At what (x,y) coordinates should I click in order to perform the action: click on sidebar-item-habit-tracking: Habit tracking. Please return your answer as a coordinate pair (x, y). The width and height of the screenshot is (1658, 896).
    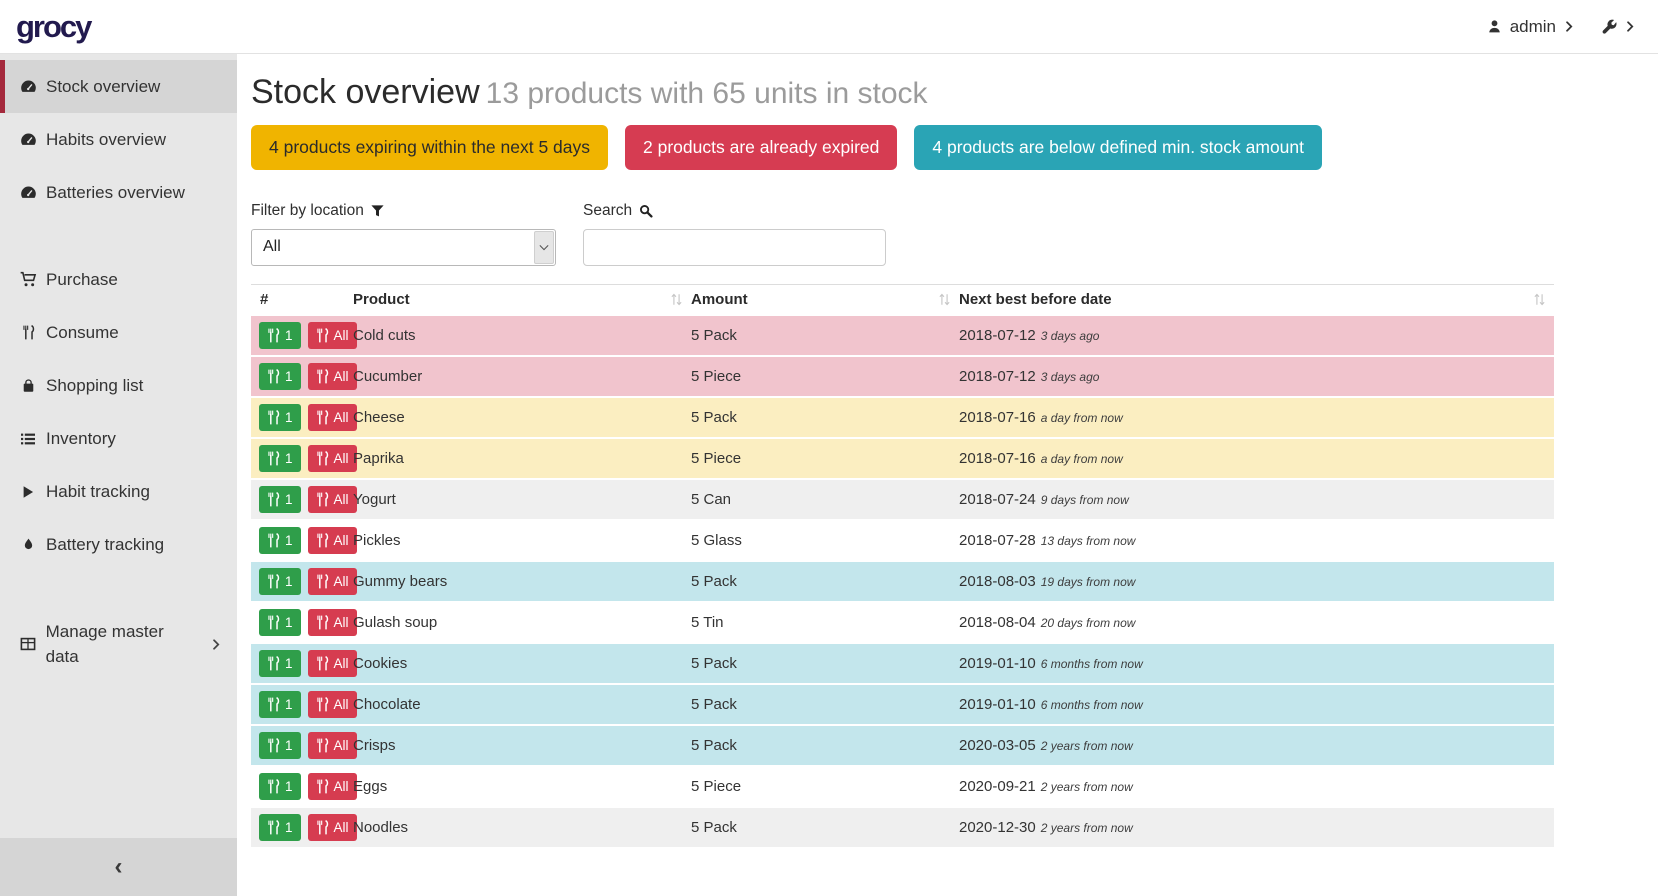
    Looking at the image, I should click on (118, 491).